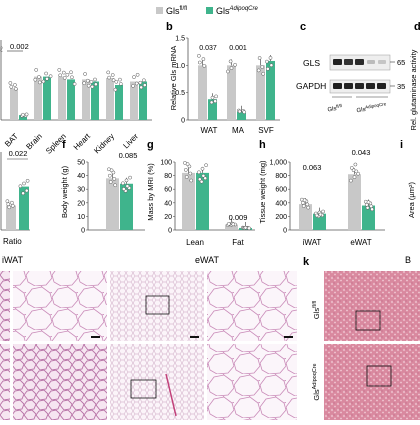 Image resolution: width=420 pixels, height=425 pixels. What do you see at coordinates (408, 178) in the screenshot?
I see `panel-i: i Area (µm²)` at bounding box center [408, 178].